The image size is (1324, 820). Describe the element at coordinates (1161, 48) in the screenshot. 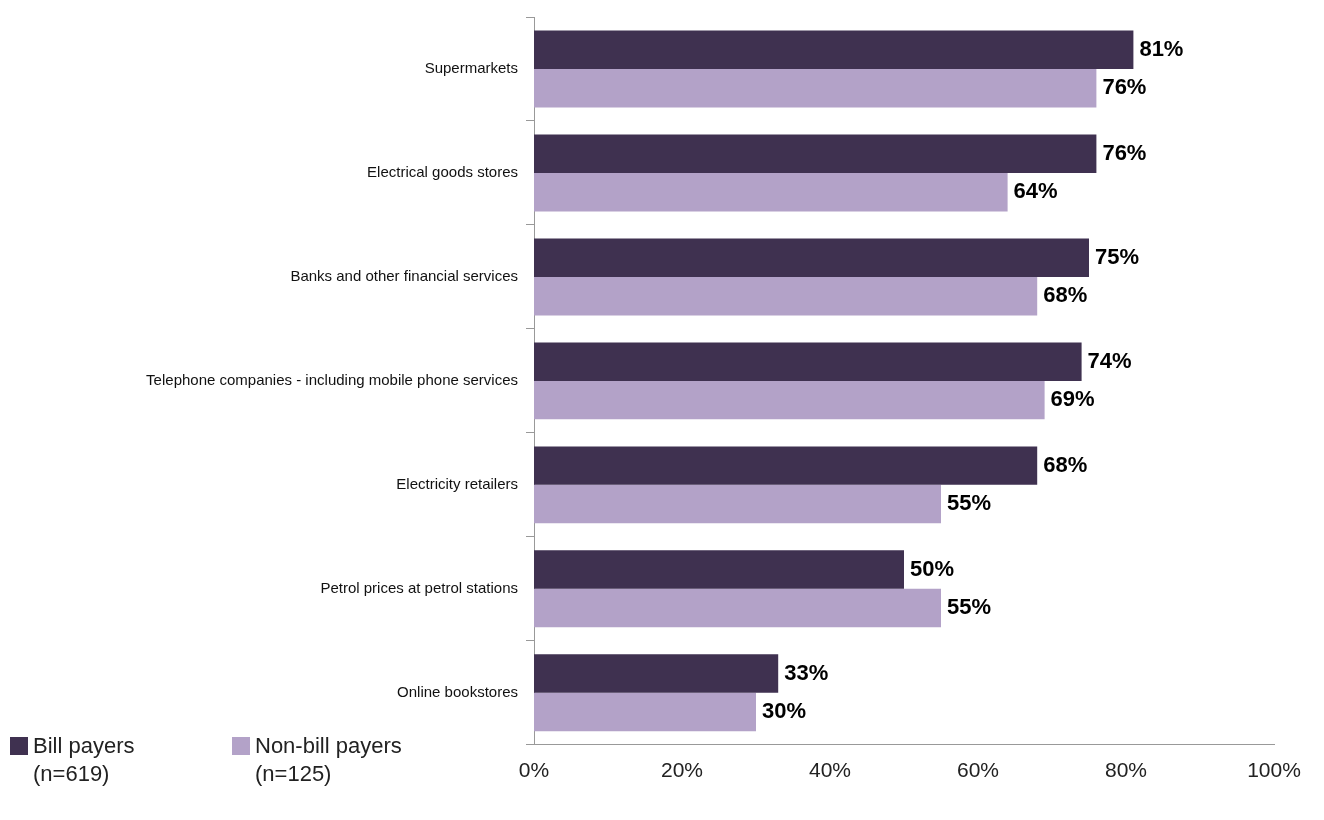

I see `data-label: 81%` at that location.